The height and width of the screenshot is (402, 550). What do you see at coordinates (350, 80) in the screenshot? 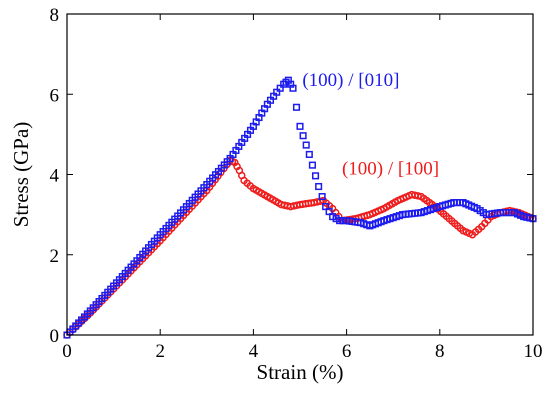
I see `series-label-100-010: (100) / [010]` at bounding box center [350, 80].